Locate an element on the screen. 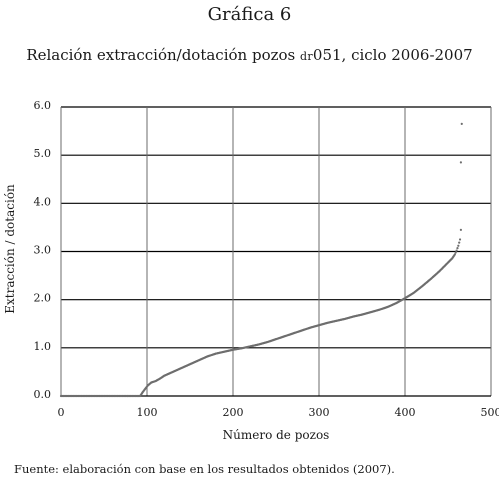 Image resolution: width=499 pixels, height=485 pixels. x-tick-label: 100 is located at coordinates (147, 412).